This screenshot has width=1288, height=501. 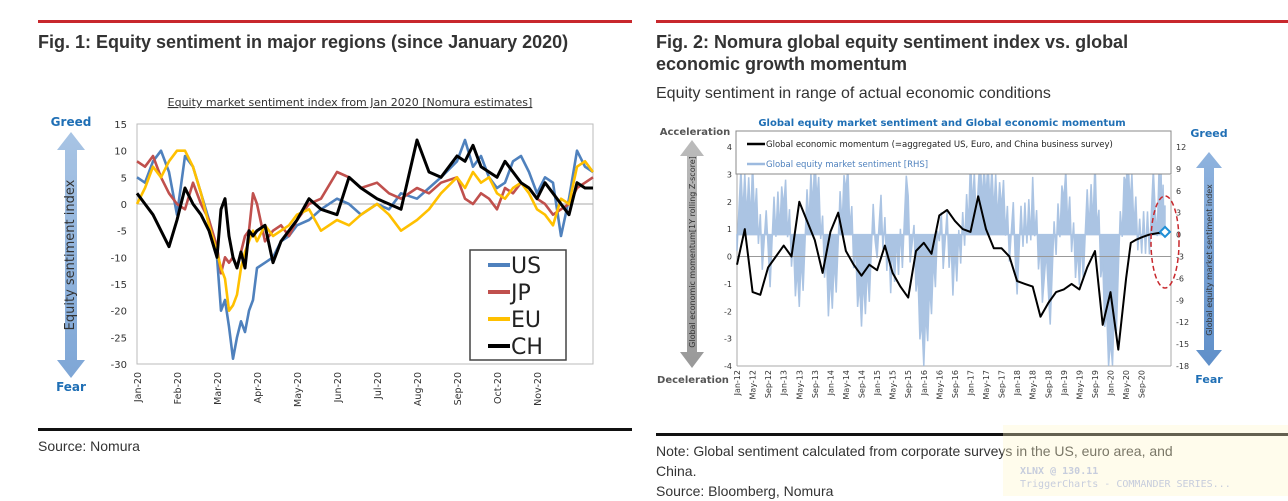 I want to click on left-tick-label: 0, so click(x=729, y=257).